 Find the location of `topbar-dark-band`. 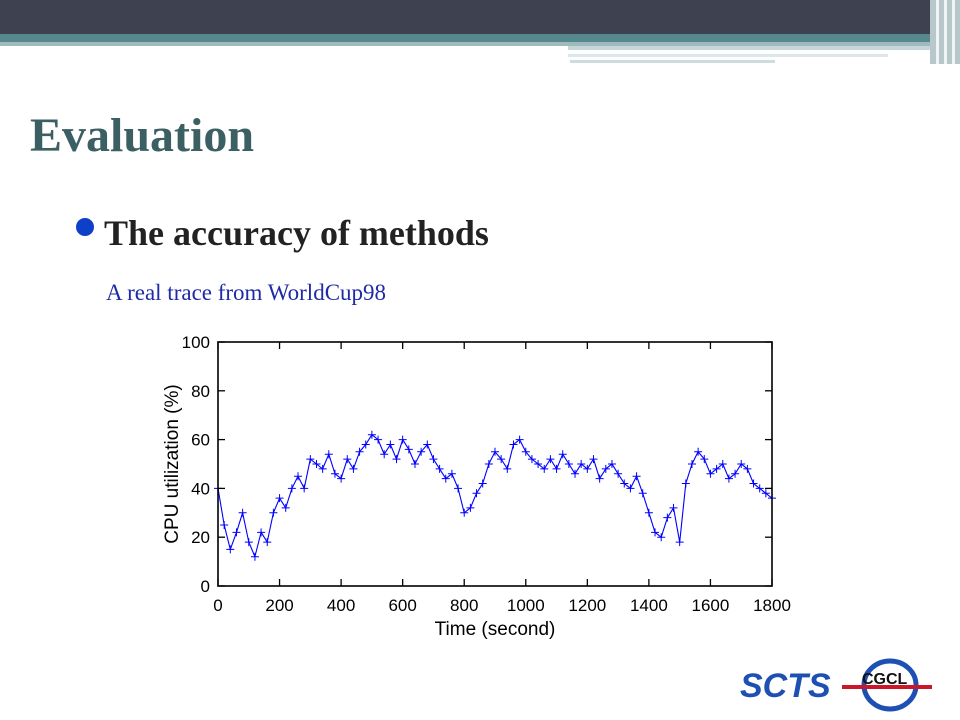

topbar-dark-band is located at coordinates (480, 17).